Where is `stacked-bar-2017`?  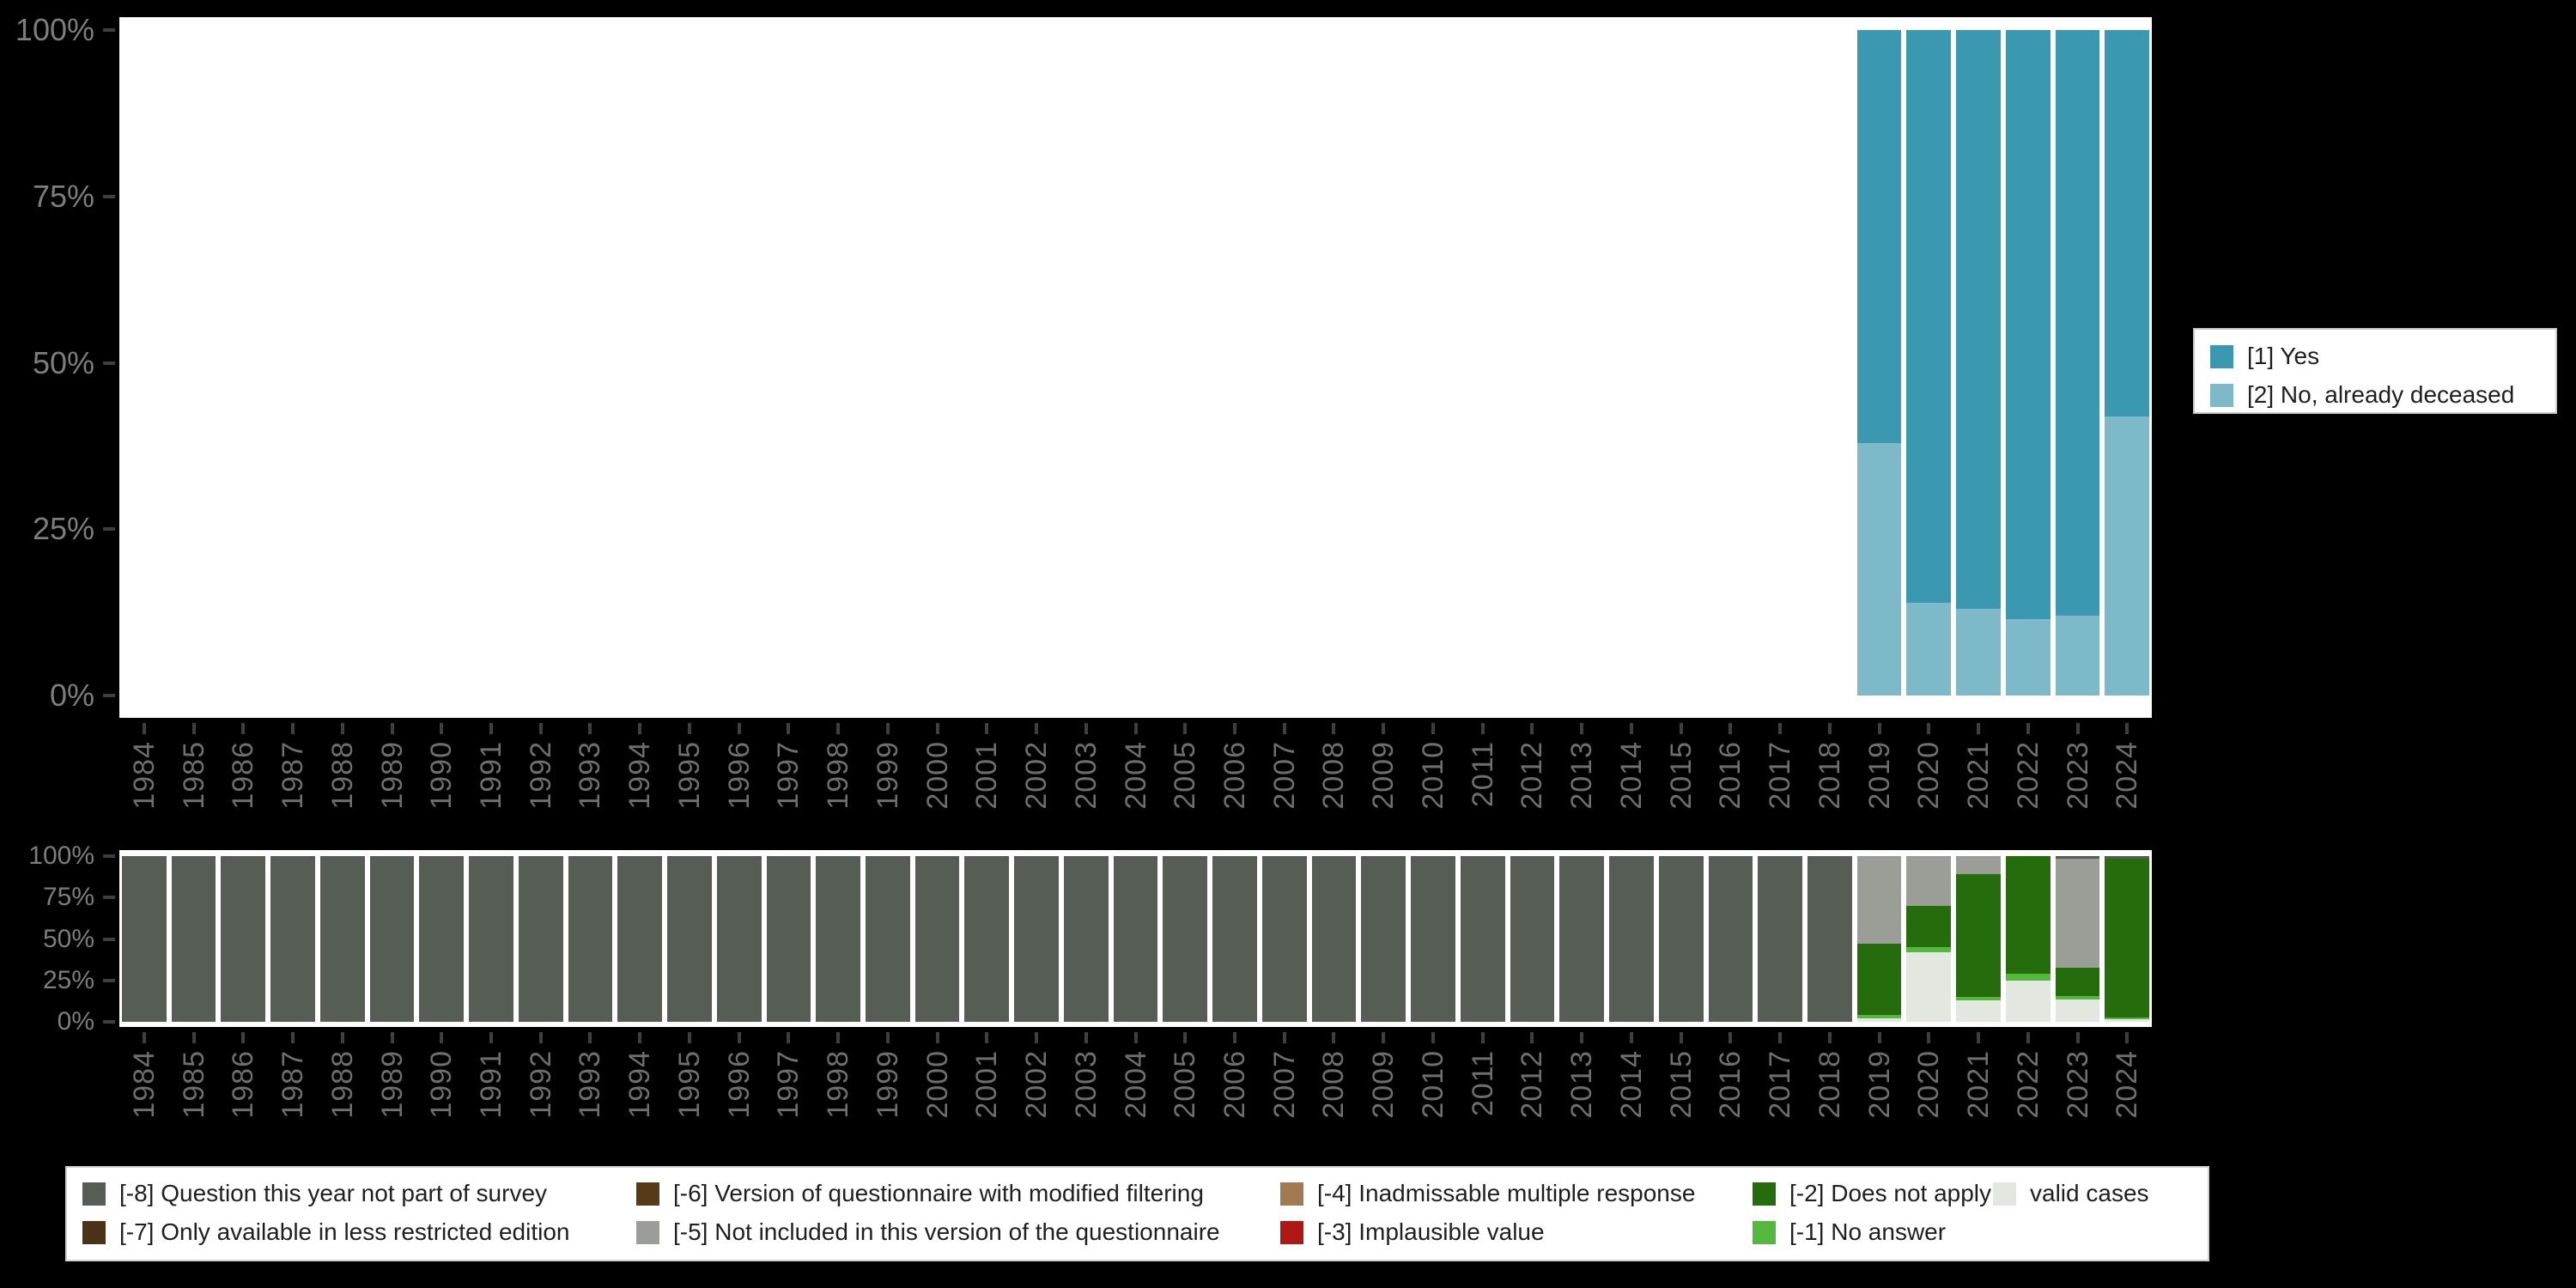
stacked-bar-2017 is located at coordinates (1780, 939).